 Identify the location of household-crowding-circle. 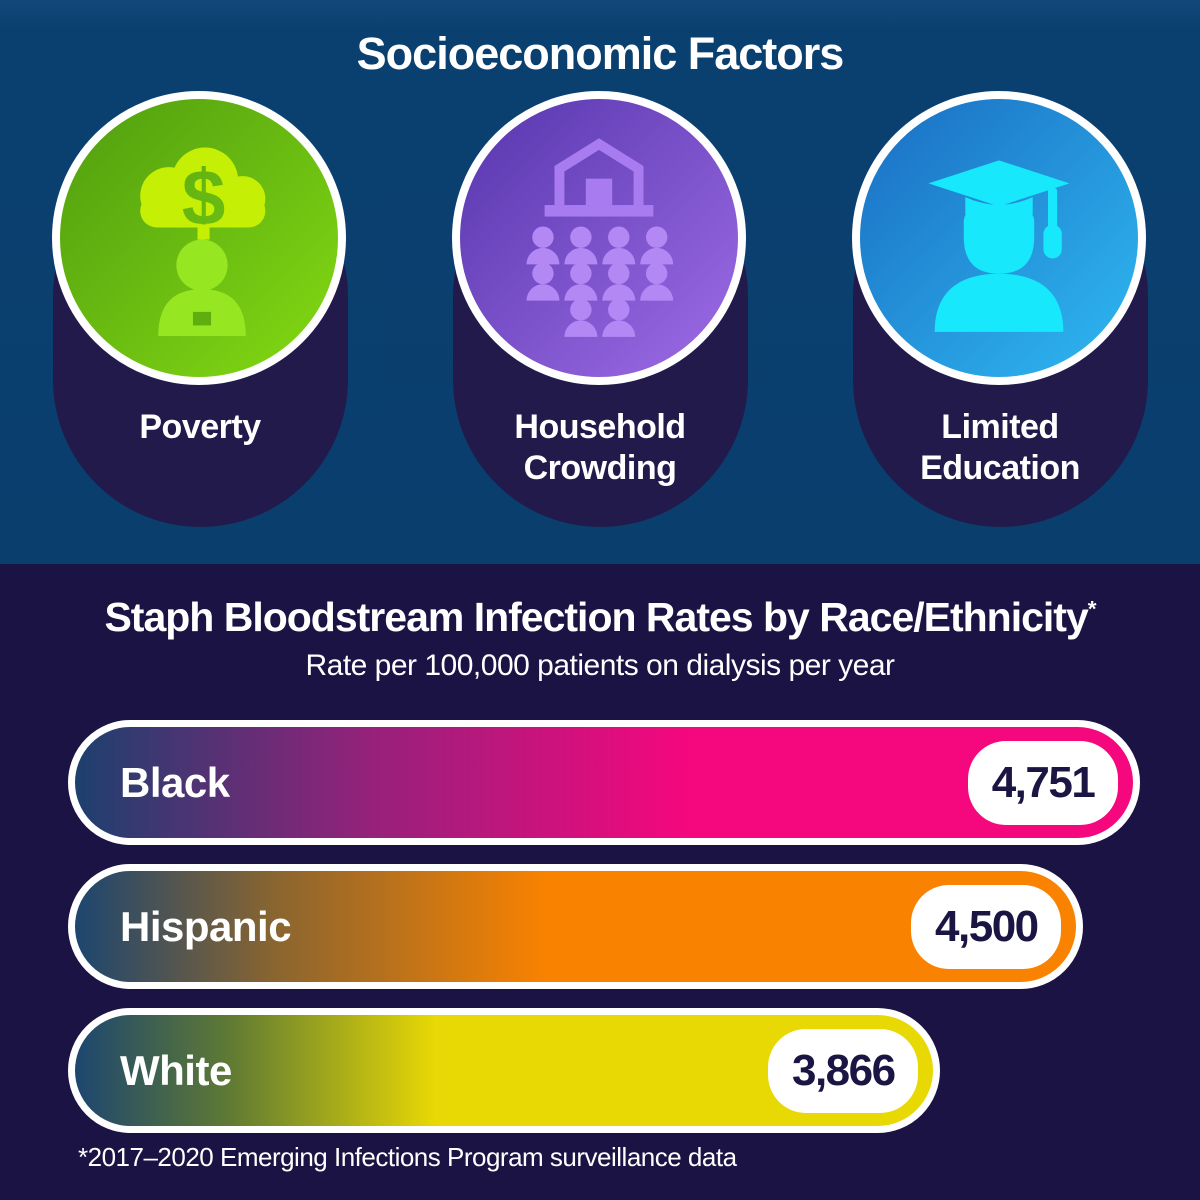
(598, 238).